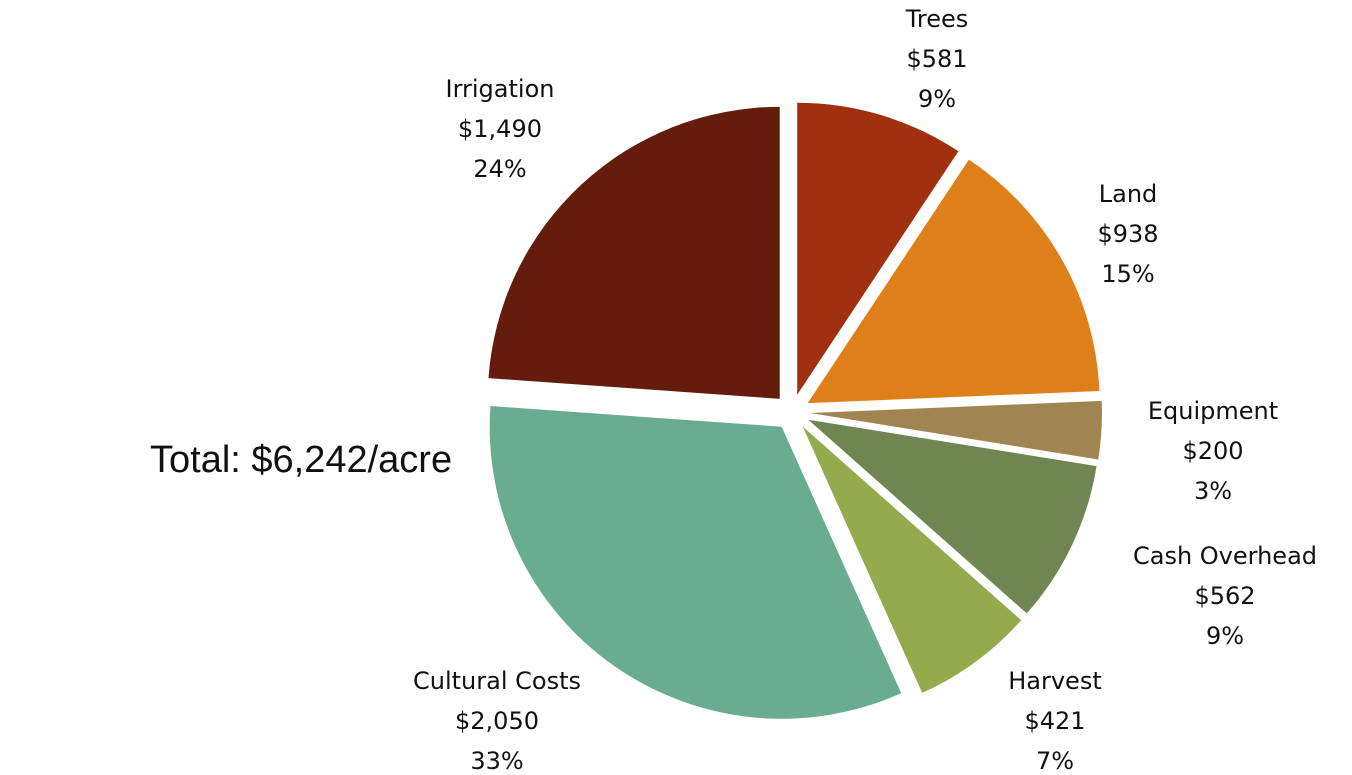 Image resolution: width=1352 pixels, height=775 pixels. Describe the element at coordinates (500, 129) in the screenshot. I see `slice-value: $1,490` at that location.